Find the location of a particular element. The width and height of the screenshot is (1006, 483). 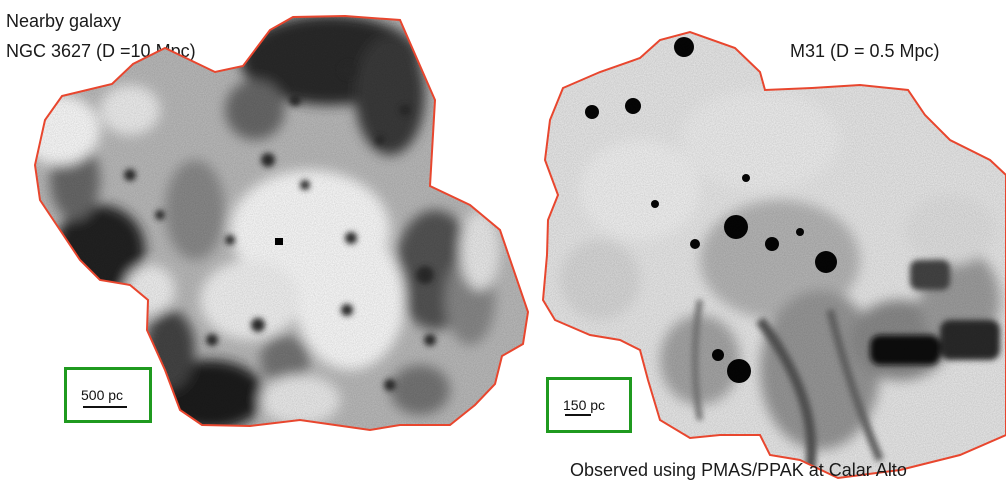

caption: Observed using PMAS/PPAK at Calar Alto is located at coordinates (738, 470).